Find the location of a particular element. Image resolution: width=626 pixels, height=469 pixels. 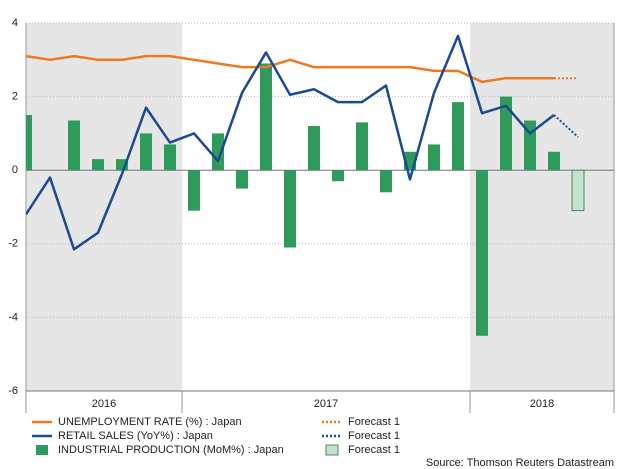

y-tick-label: -6 is located at coordinates (13, 391).